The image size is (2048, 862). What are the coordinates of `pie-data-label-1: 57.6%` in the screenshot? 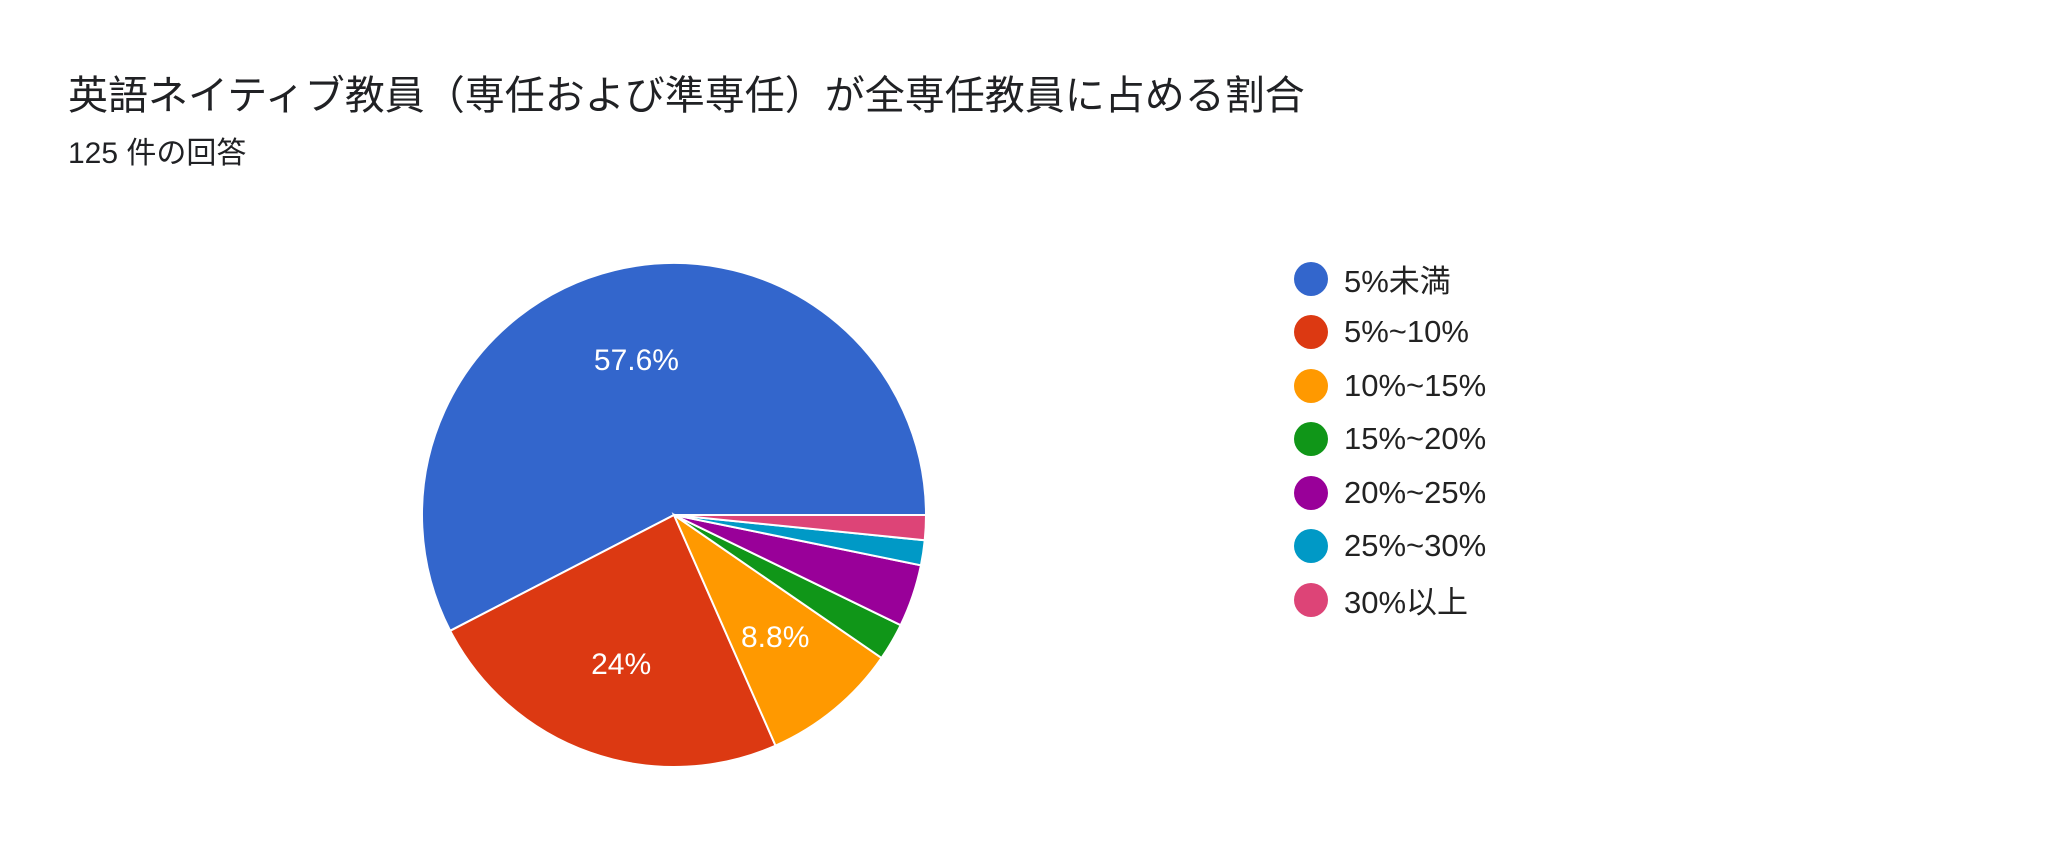 It's located at (636, 360).